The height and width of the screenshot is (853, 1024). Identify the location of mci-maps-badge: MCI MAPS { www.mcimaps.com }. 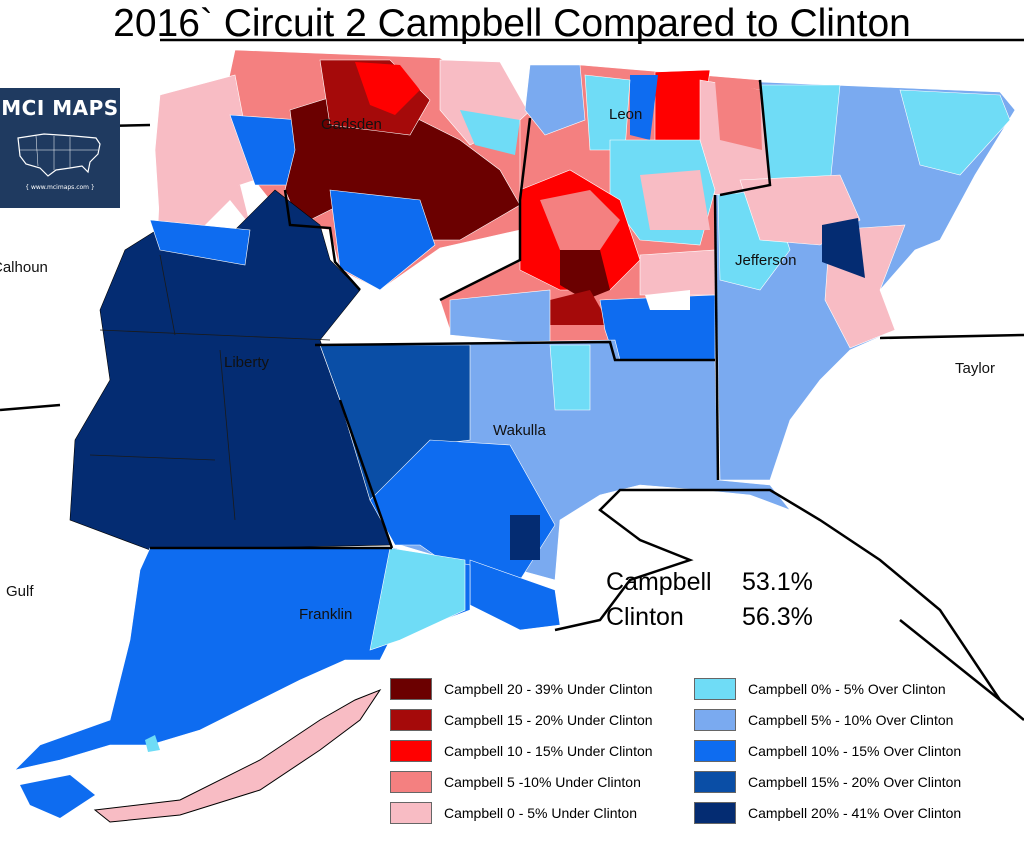
(60, 148).